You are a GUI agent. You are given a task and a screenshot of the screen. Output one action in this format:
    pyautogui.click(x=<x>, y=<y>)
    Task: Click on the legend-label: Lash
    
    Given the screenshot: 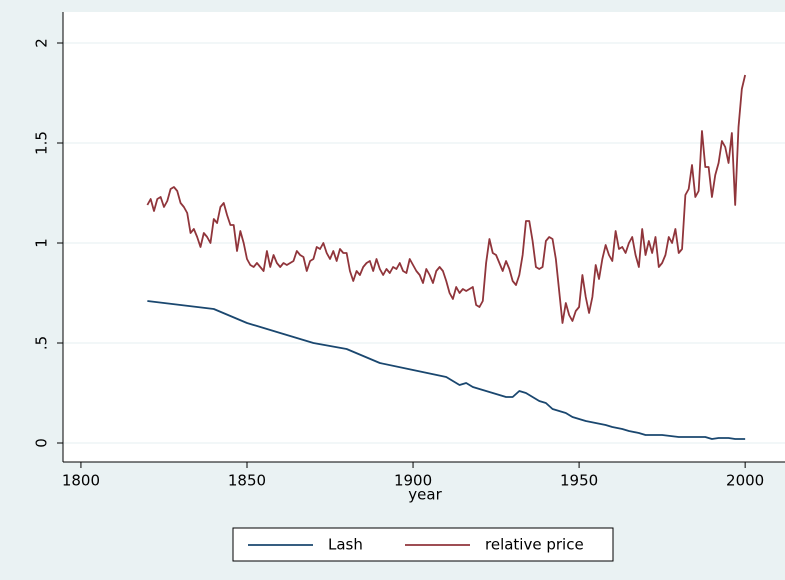 What is the action you would take?
    pyautogui.click(x=345, y=545)
    